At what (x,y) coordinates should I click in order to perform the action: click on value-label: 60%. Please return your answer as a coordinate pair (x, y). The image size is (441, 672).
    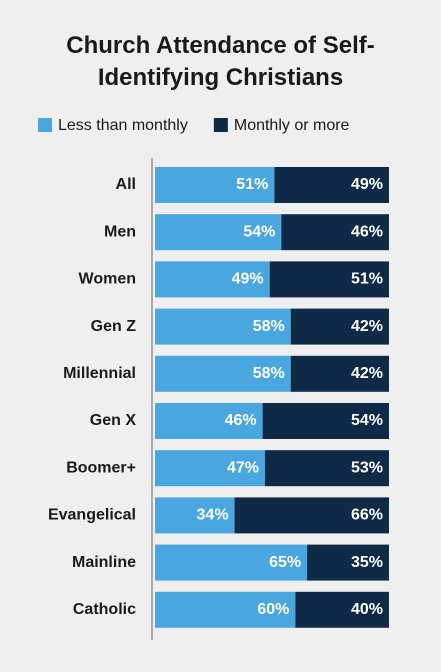
    Looking at the image, I should click on (273, 609).